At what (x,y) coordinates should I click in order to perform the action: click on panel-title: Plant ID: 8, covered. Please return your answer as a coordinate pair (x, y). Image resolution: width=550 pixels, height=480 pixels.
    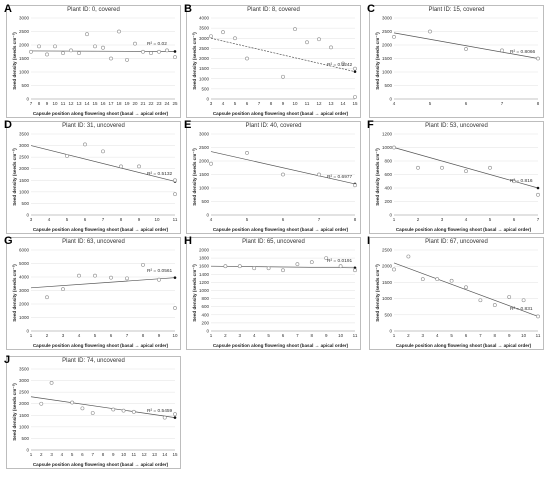
    Looking at the image, I should click on (273, 10).